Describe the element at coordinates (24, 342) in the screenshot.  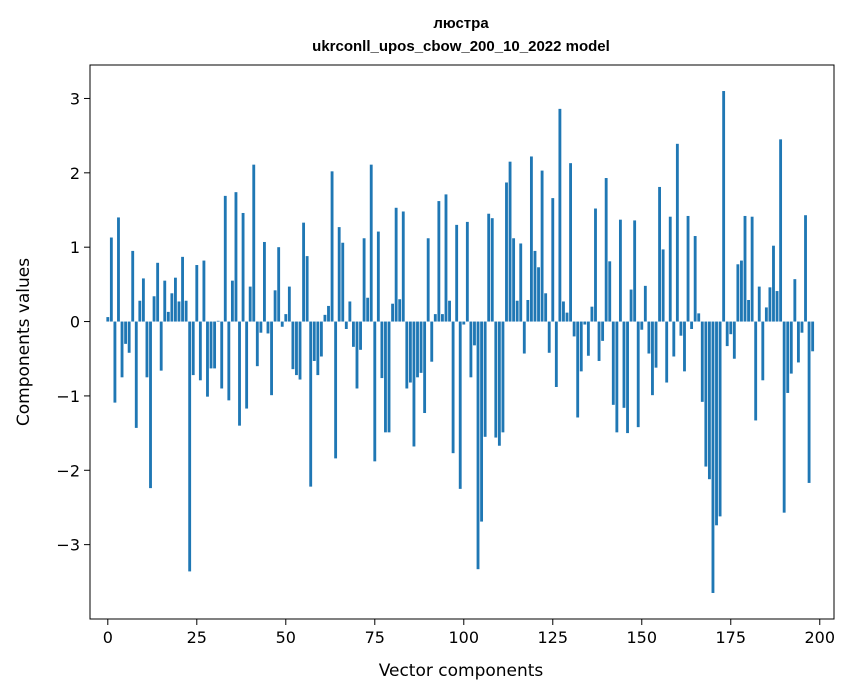
I see `y-axis-label: Components values` at that location.